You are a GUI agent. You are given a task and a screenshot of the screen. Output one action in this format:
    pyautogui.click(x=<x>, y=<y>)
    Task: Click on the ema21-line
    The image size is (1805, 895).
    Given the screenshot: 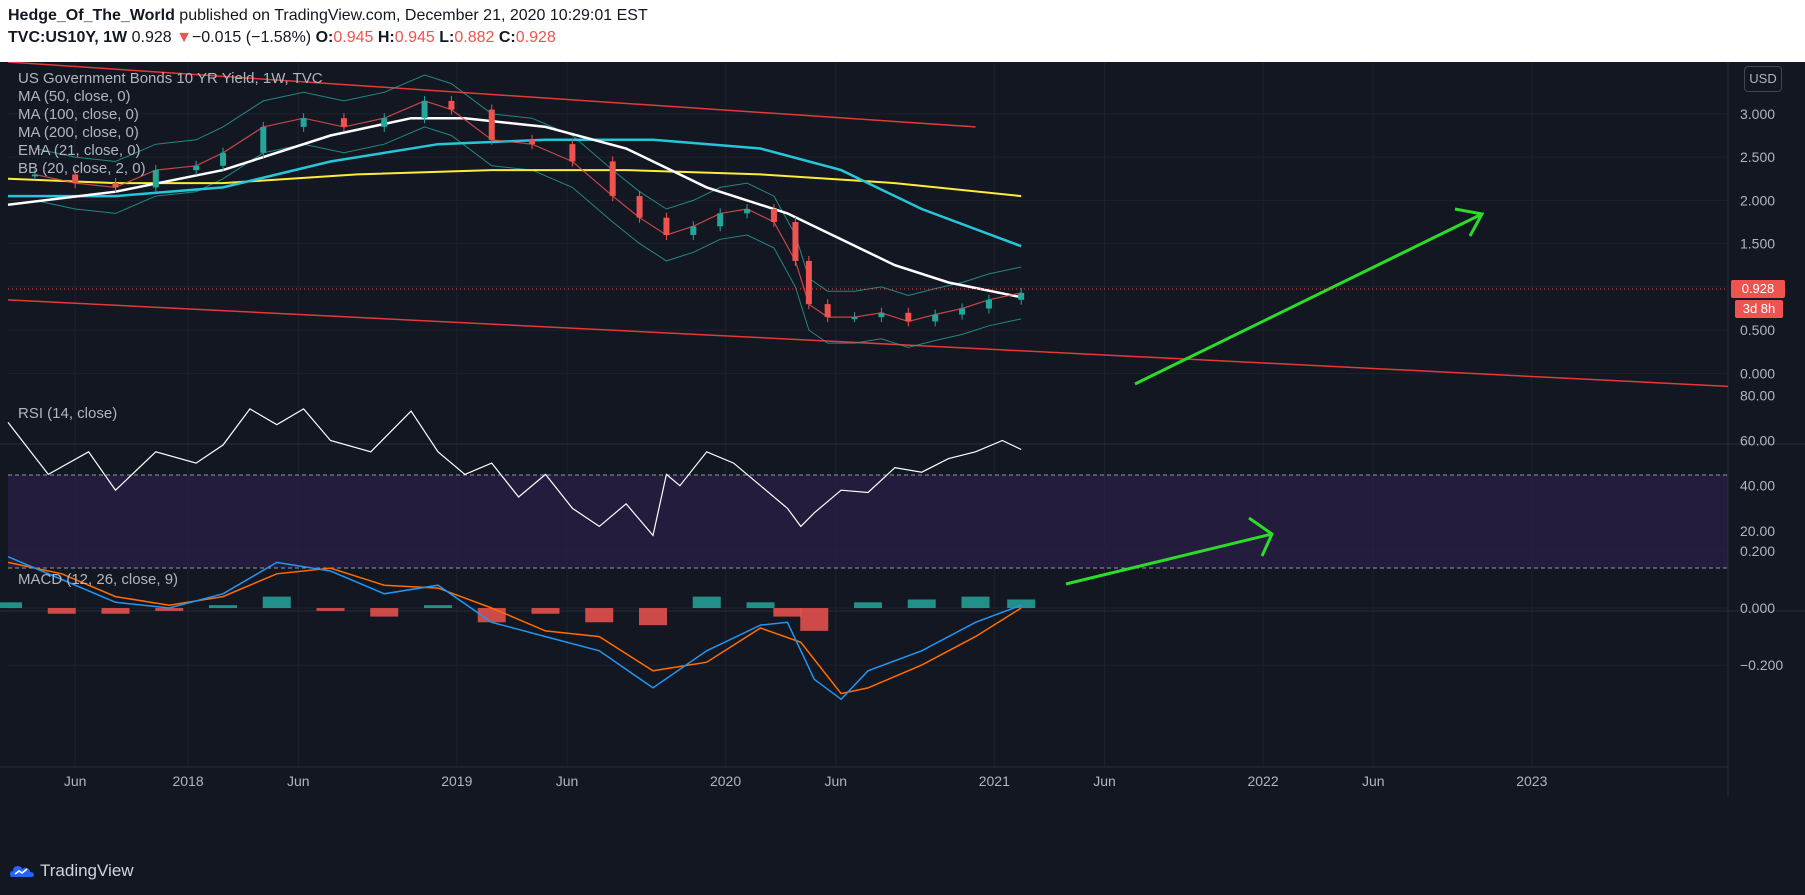 What is the action you would take?
    pyautogui.click(x=528, y=211)
    